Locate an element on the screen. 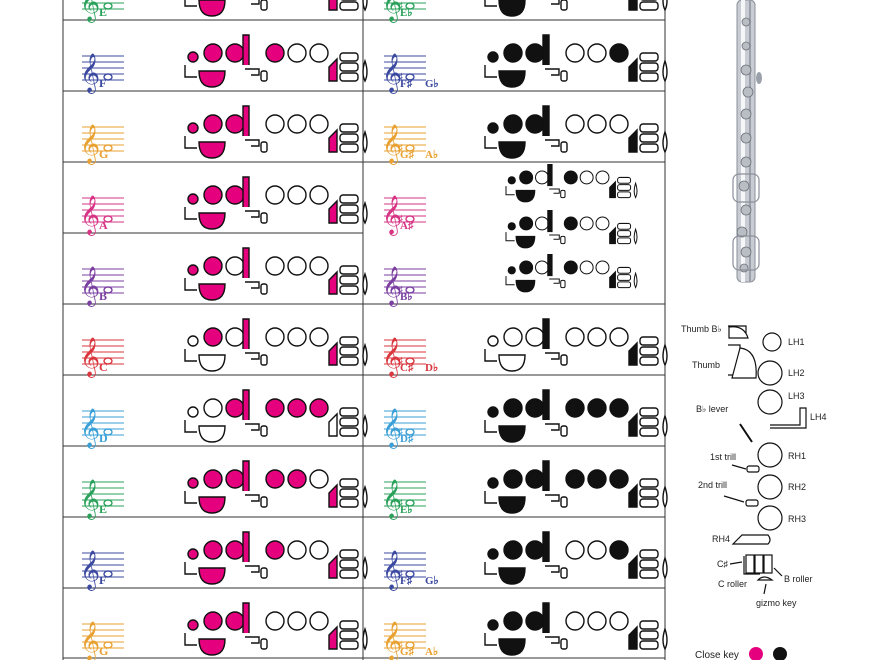 This screenshot has height=665, width=880. staff-left-1: 𝄞 is located at coordinates (102, 74).